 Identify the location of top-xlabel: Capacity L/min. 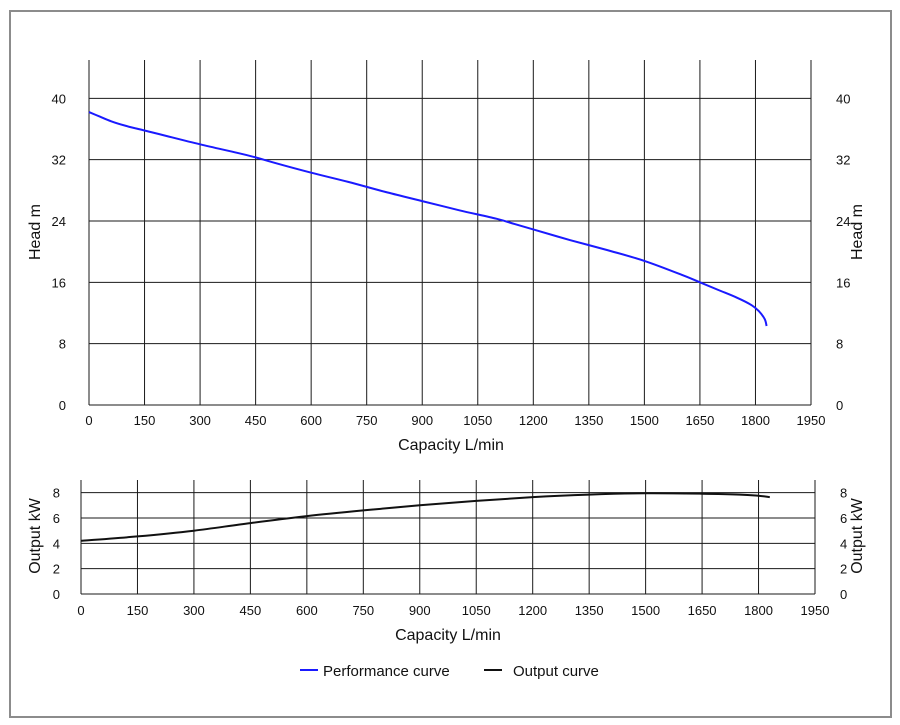
(451, 445).